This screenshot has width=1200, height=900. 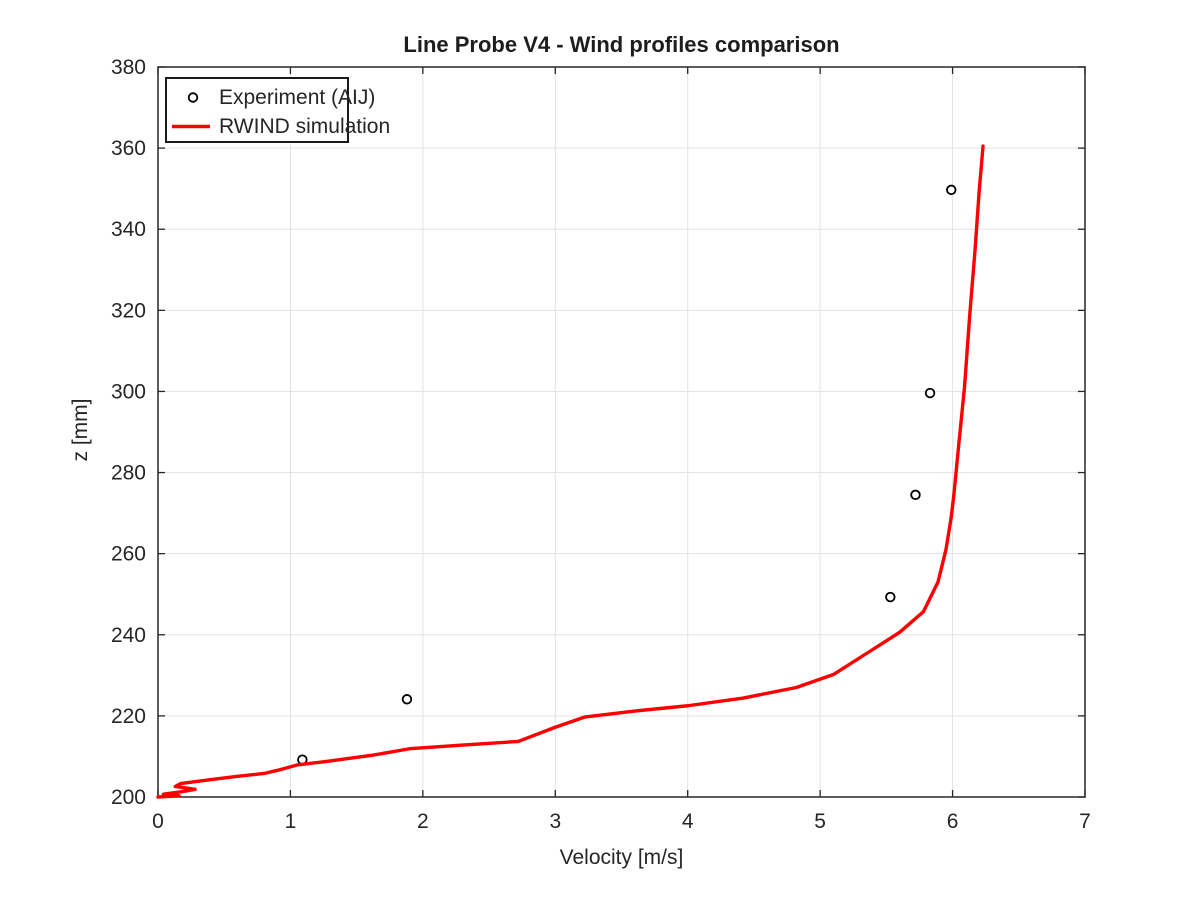 I want to click on legend-item-experiment: Experiment (AIJ), so click(x=271, y=97).